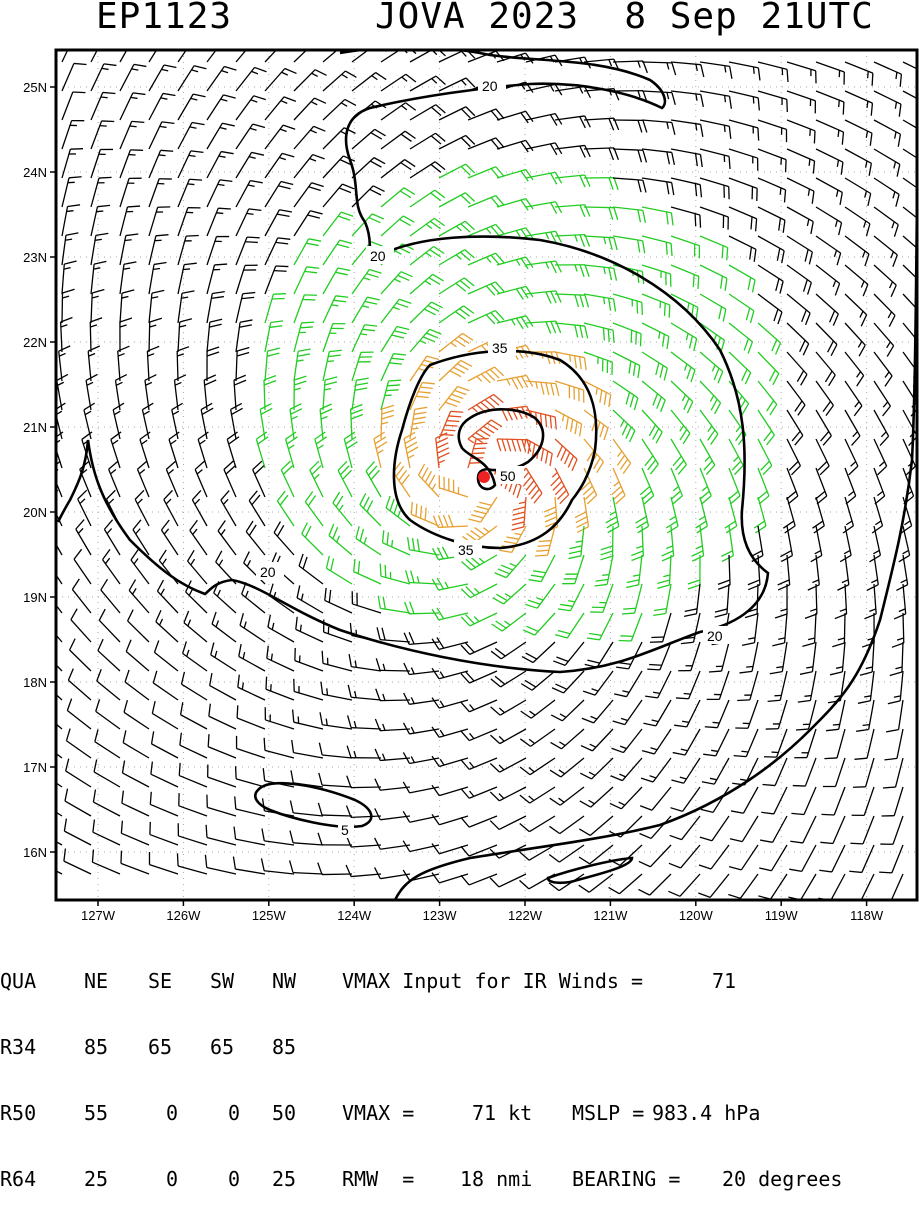  What do you see at coordinates (98, 915) in the screenshot?
I see `lon-label: 127W` at bounding box center [98, 915].